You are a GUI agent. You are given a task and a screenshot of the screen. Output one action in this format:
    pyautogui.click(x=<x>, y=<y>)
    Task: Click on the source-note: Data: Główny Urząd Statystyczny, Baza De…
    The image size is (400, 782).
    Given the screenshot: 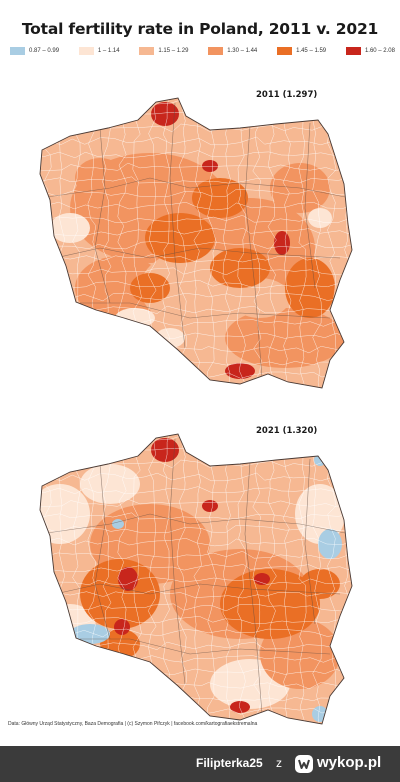 What is the action you would take?
    pyautogui.click(x=133, y=724)
    